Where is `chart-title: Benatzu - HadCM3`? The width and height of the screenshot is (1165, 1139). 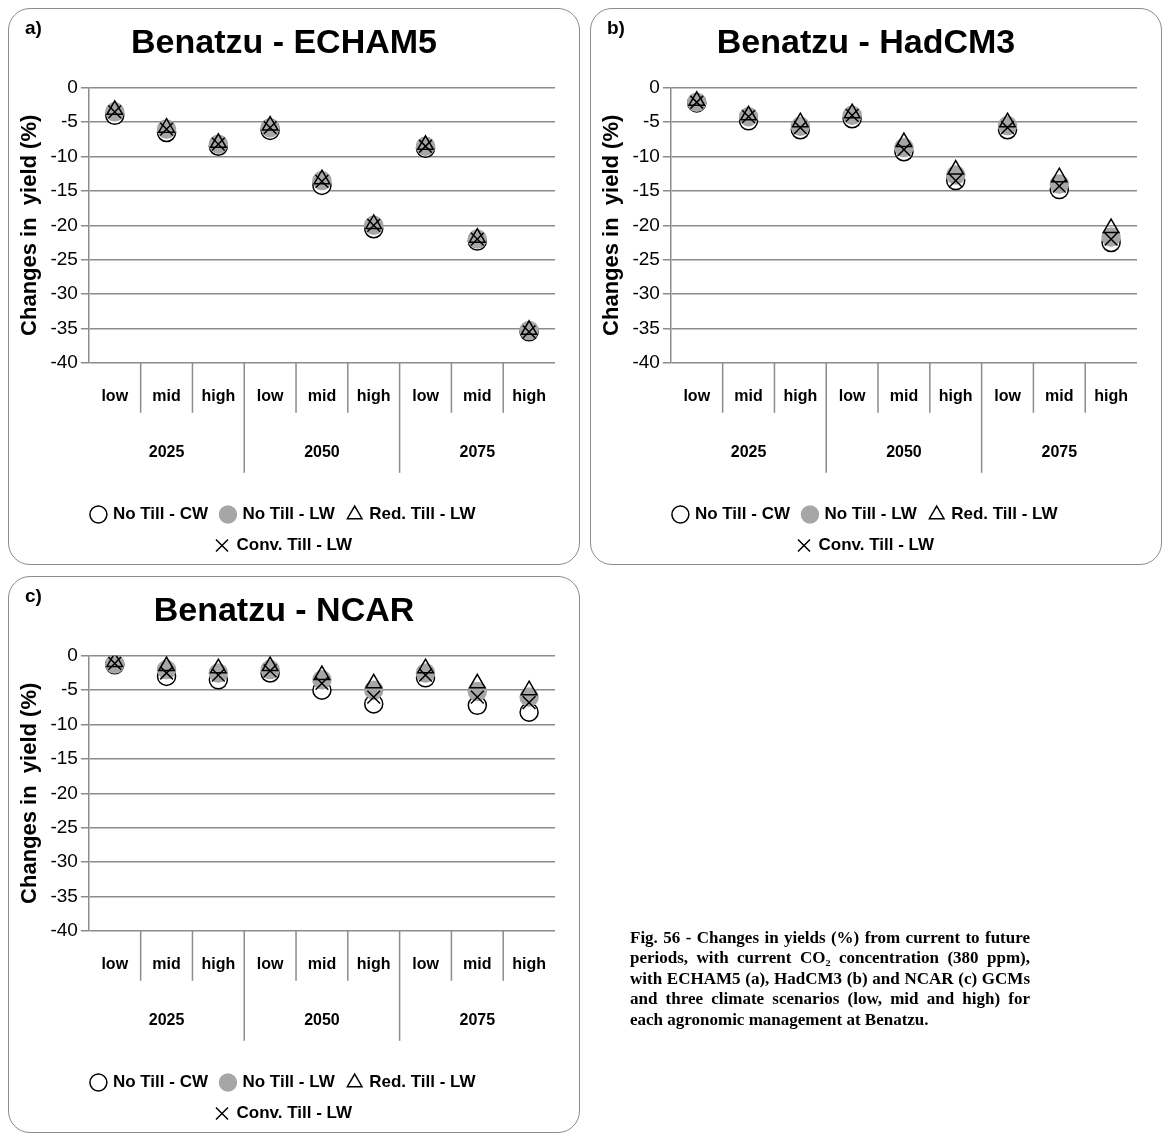 chart-title: Benatzu - HadCM3 is located at coordinates (866, 40).